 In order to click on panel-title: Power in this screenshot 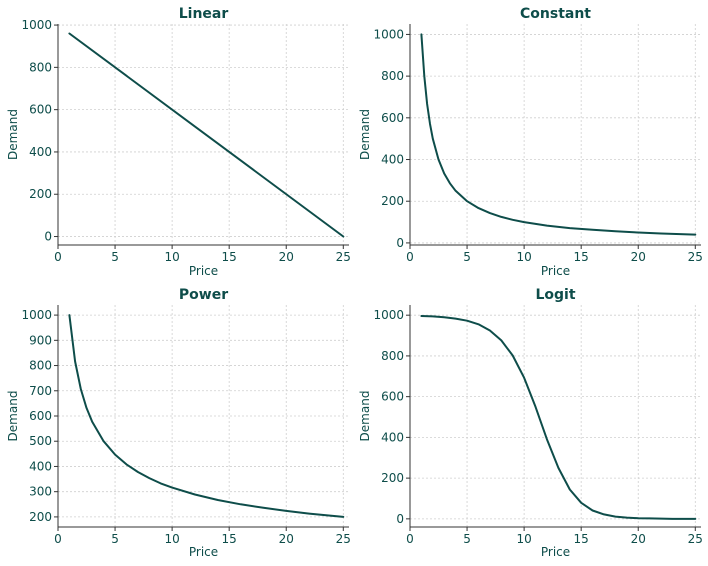, I will do `click(203, 295)`.